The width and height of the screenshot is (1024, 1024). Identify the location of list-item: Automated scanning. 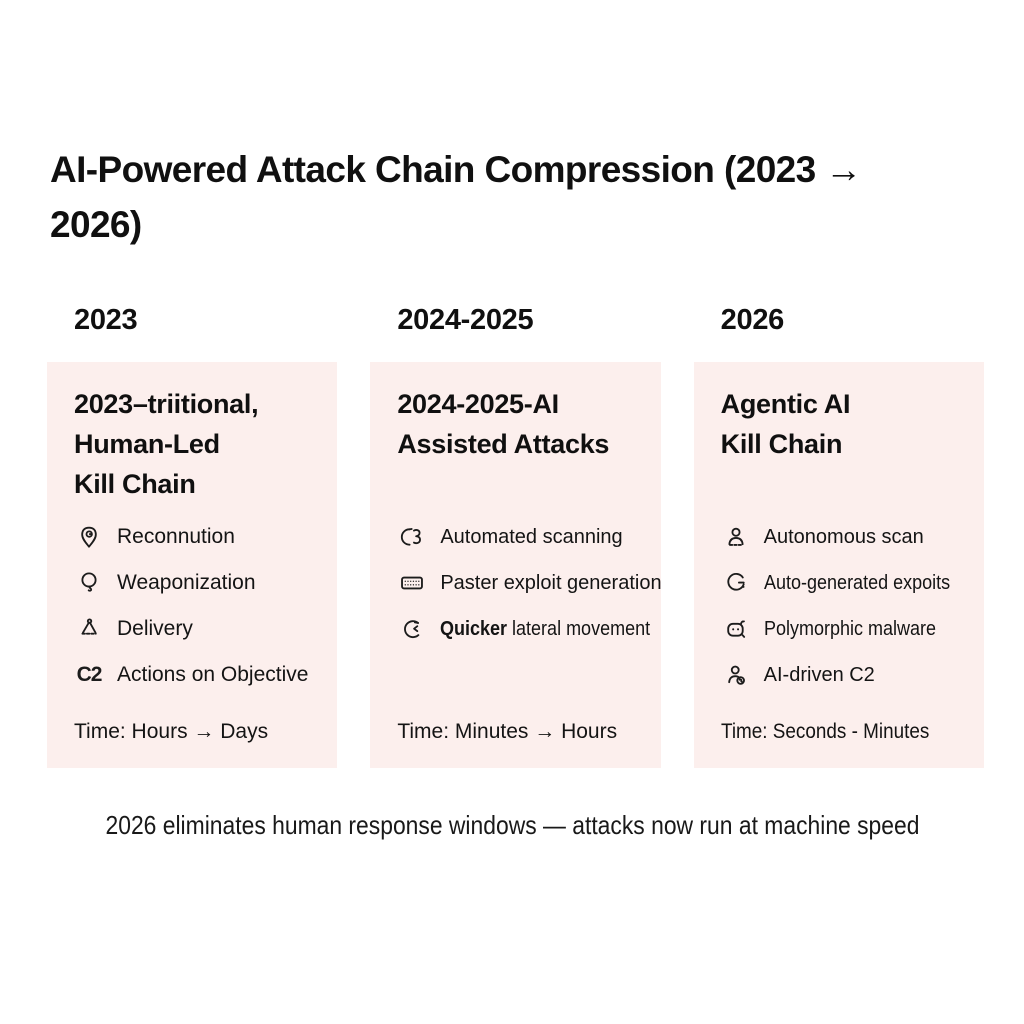
(521, 537).